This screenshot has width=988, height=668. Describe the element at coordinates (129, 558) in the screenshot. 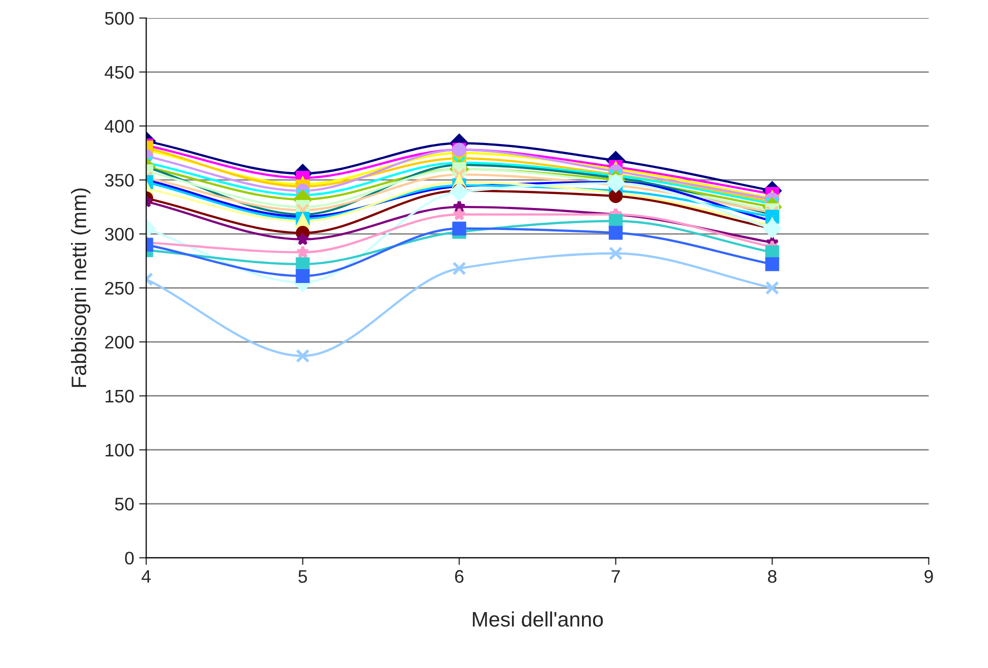

I see `y-tick-label: 0` at that location.